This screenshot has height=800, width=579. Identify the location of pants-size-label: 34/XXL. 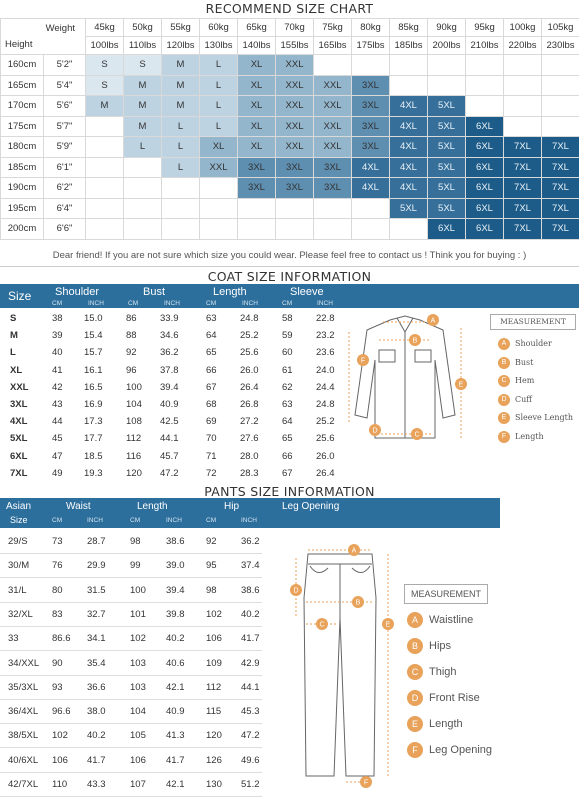
(24, 663).